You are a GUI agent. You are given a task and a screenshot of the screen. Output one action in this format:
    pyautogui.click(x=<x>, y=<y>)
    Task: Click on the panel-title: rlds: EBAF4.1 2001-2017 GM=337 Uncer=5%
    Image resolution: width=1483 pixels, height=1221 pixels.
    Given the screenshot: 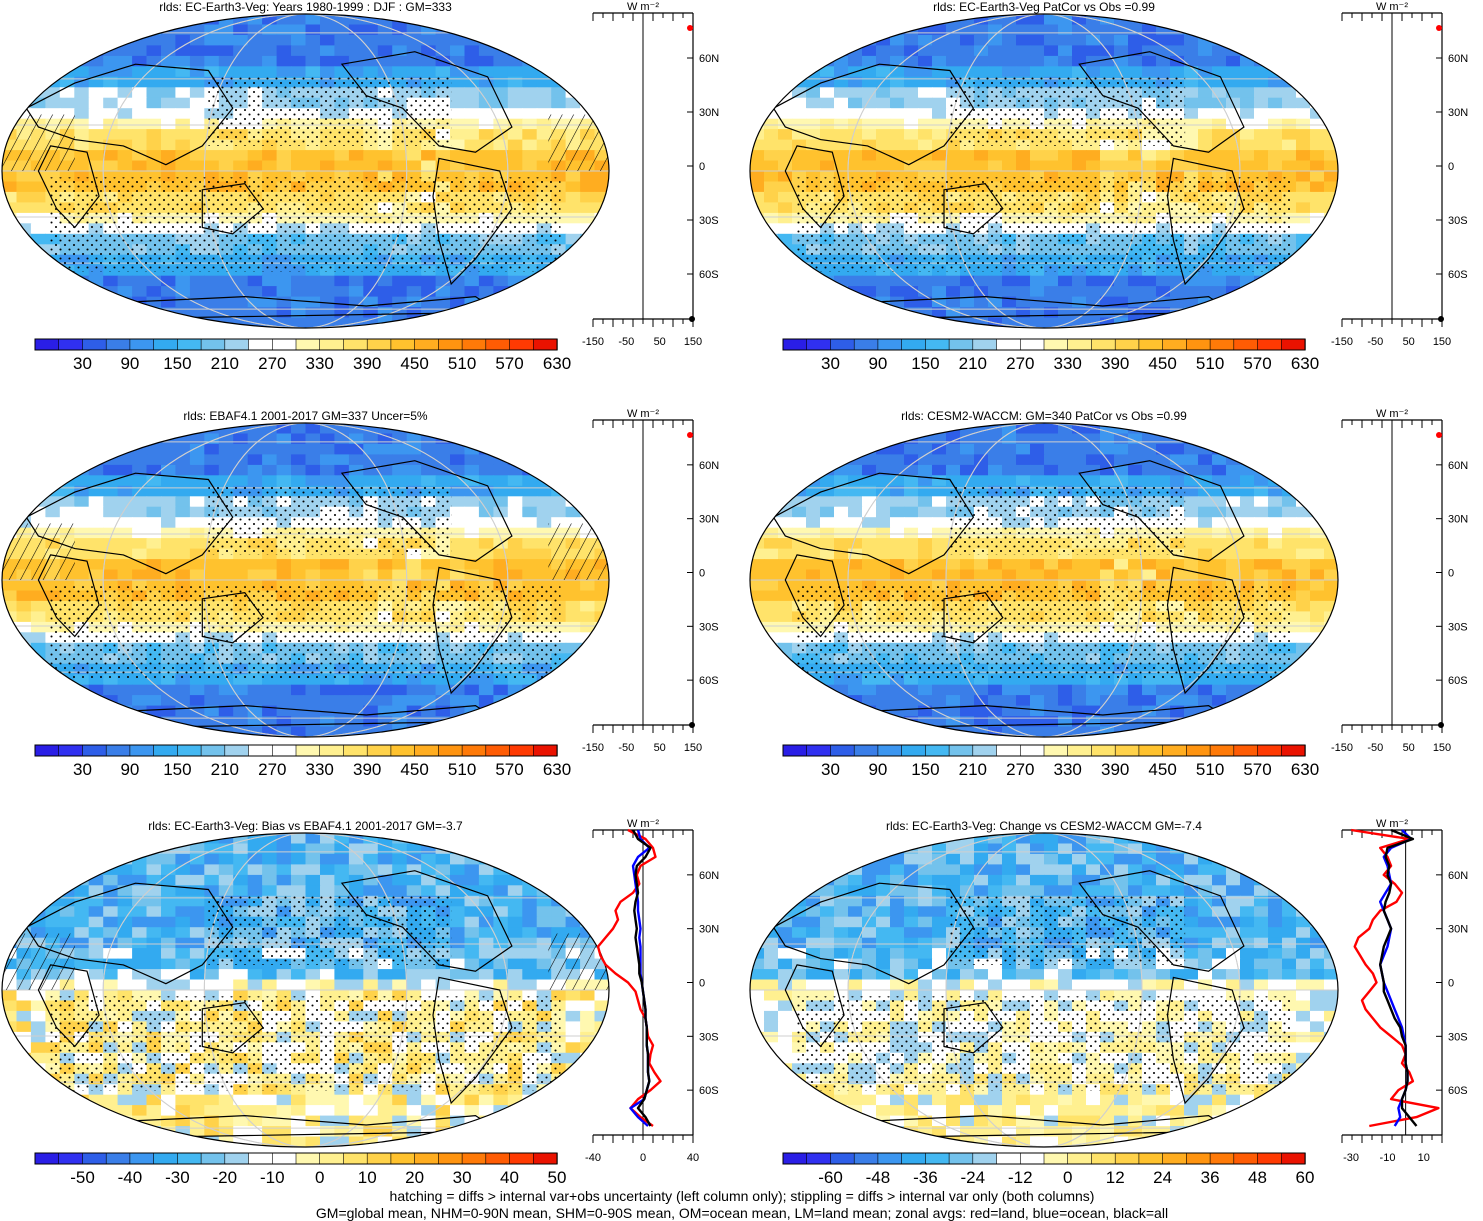 What is the action you would take?
    pyautogui.click(x=305, y=416)
    